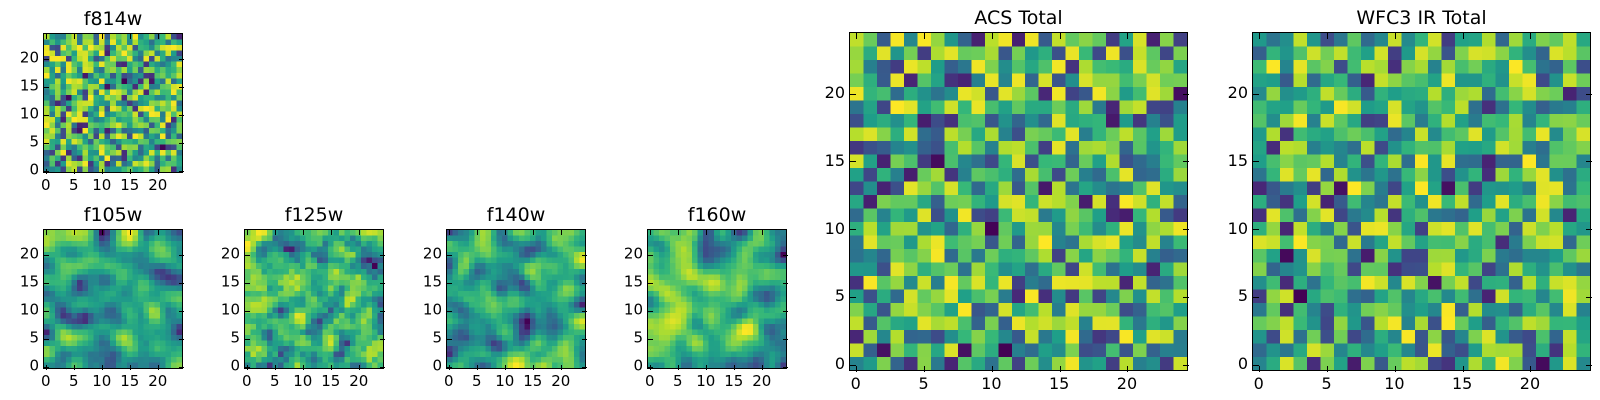 This screenshot has width=1600, height=400. Describe the element at coordinates (247, 381) in the screenshot. I see `x-tick-label: 0` at that location.